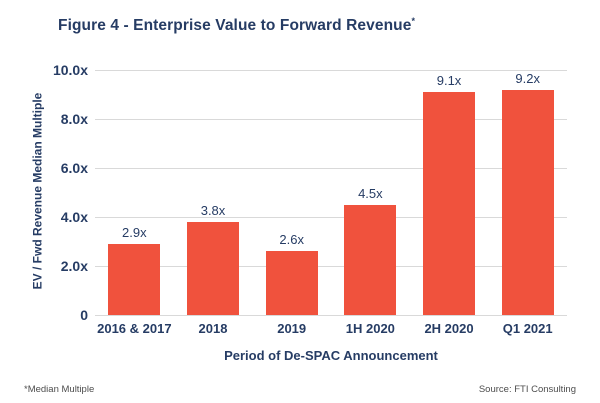 The height and width of the screenshot is (403, 600). I want to click on y-tick-label: 0, so click(84, 315).